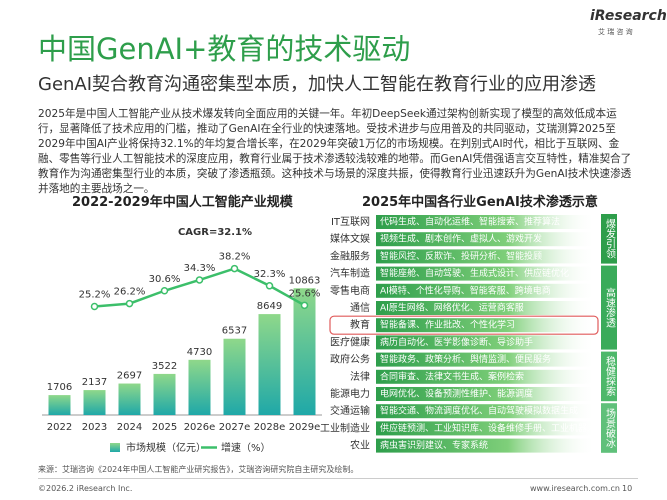 The width and height of the screenshot is (667, 500). I want to click on legend-swatch, so click(115, 447).